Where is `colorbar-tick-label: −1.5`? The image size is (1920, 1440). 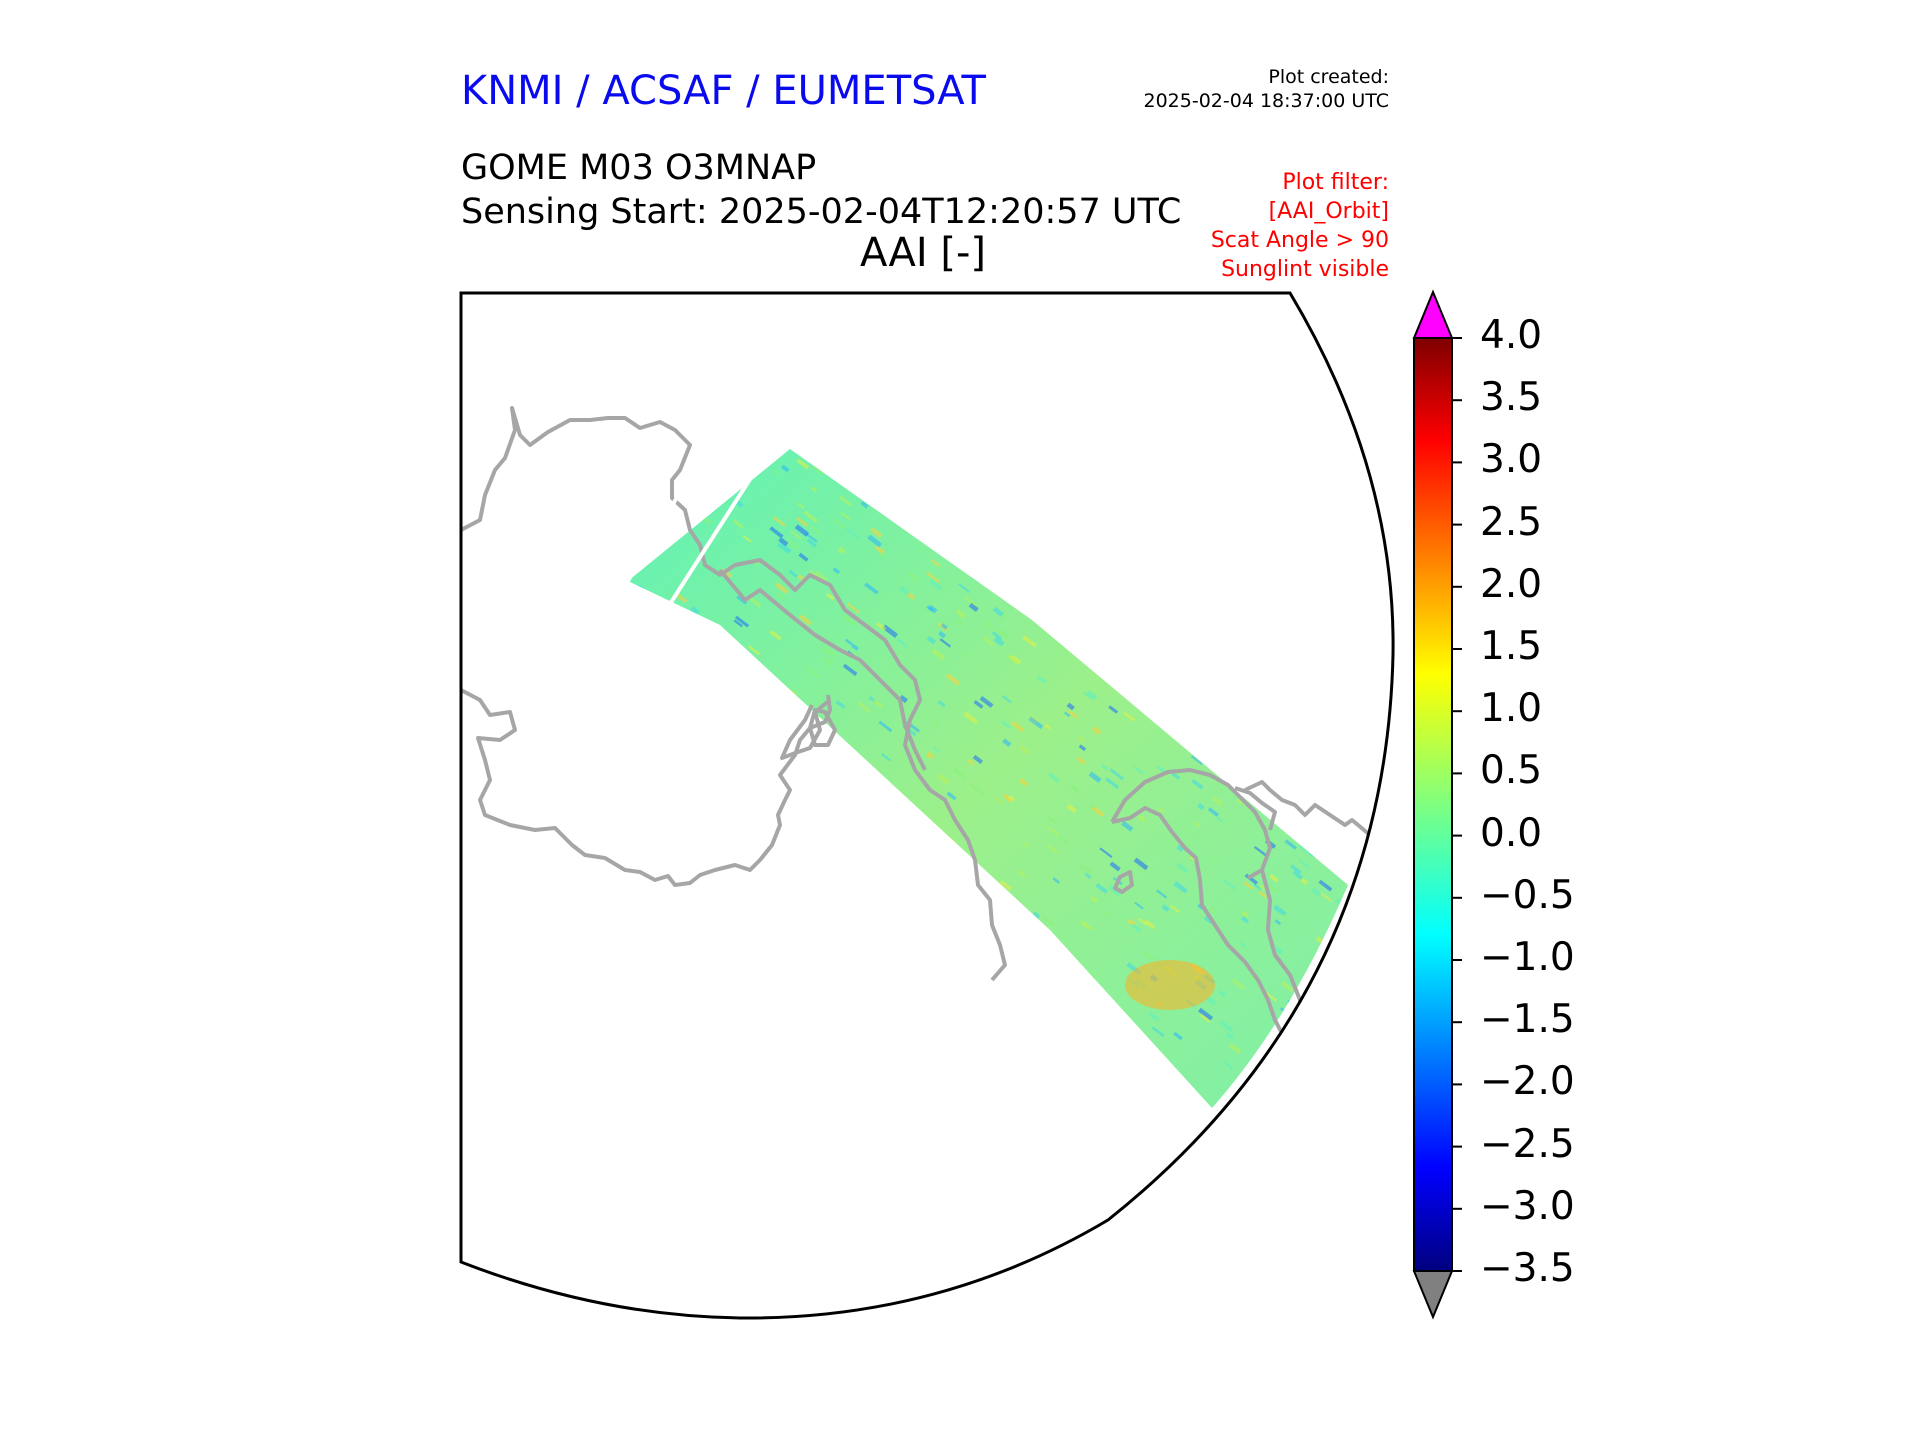 colorbar-tick-label: −1.5 is located at coordinates (1527, 1020).